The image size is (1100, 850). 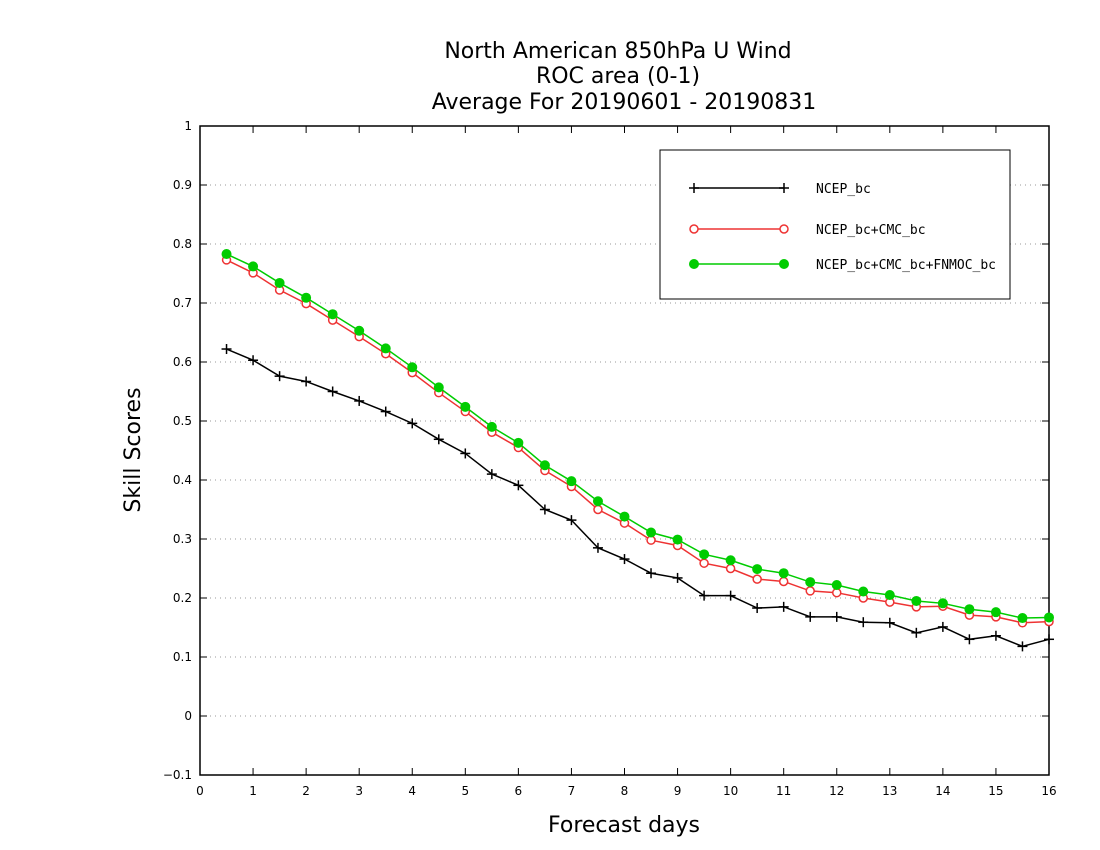 What do you see at coordinates (182, 539) in the screenshot?
I see `y-tick-label: 0.3` at bounding box center [182, 539].